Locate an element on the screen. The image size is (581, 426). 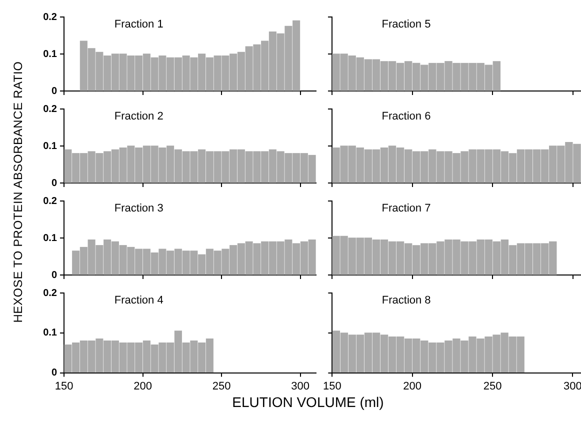
chart-title: Fraction 8 is located at coordinates (406, 300).